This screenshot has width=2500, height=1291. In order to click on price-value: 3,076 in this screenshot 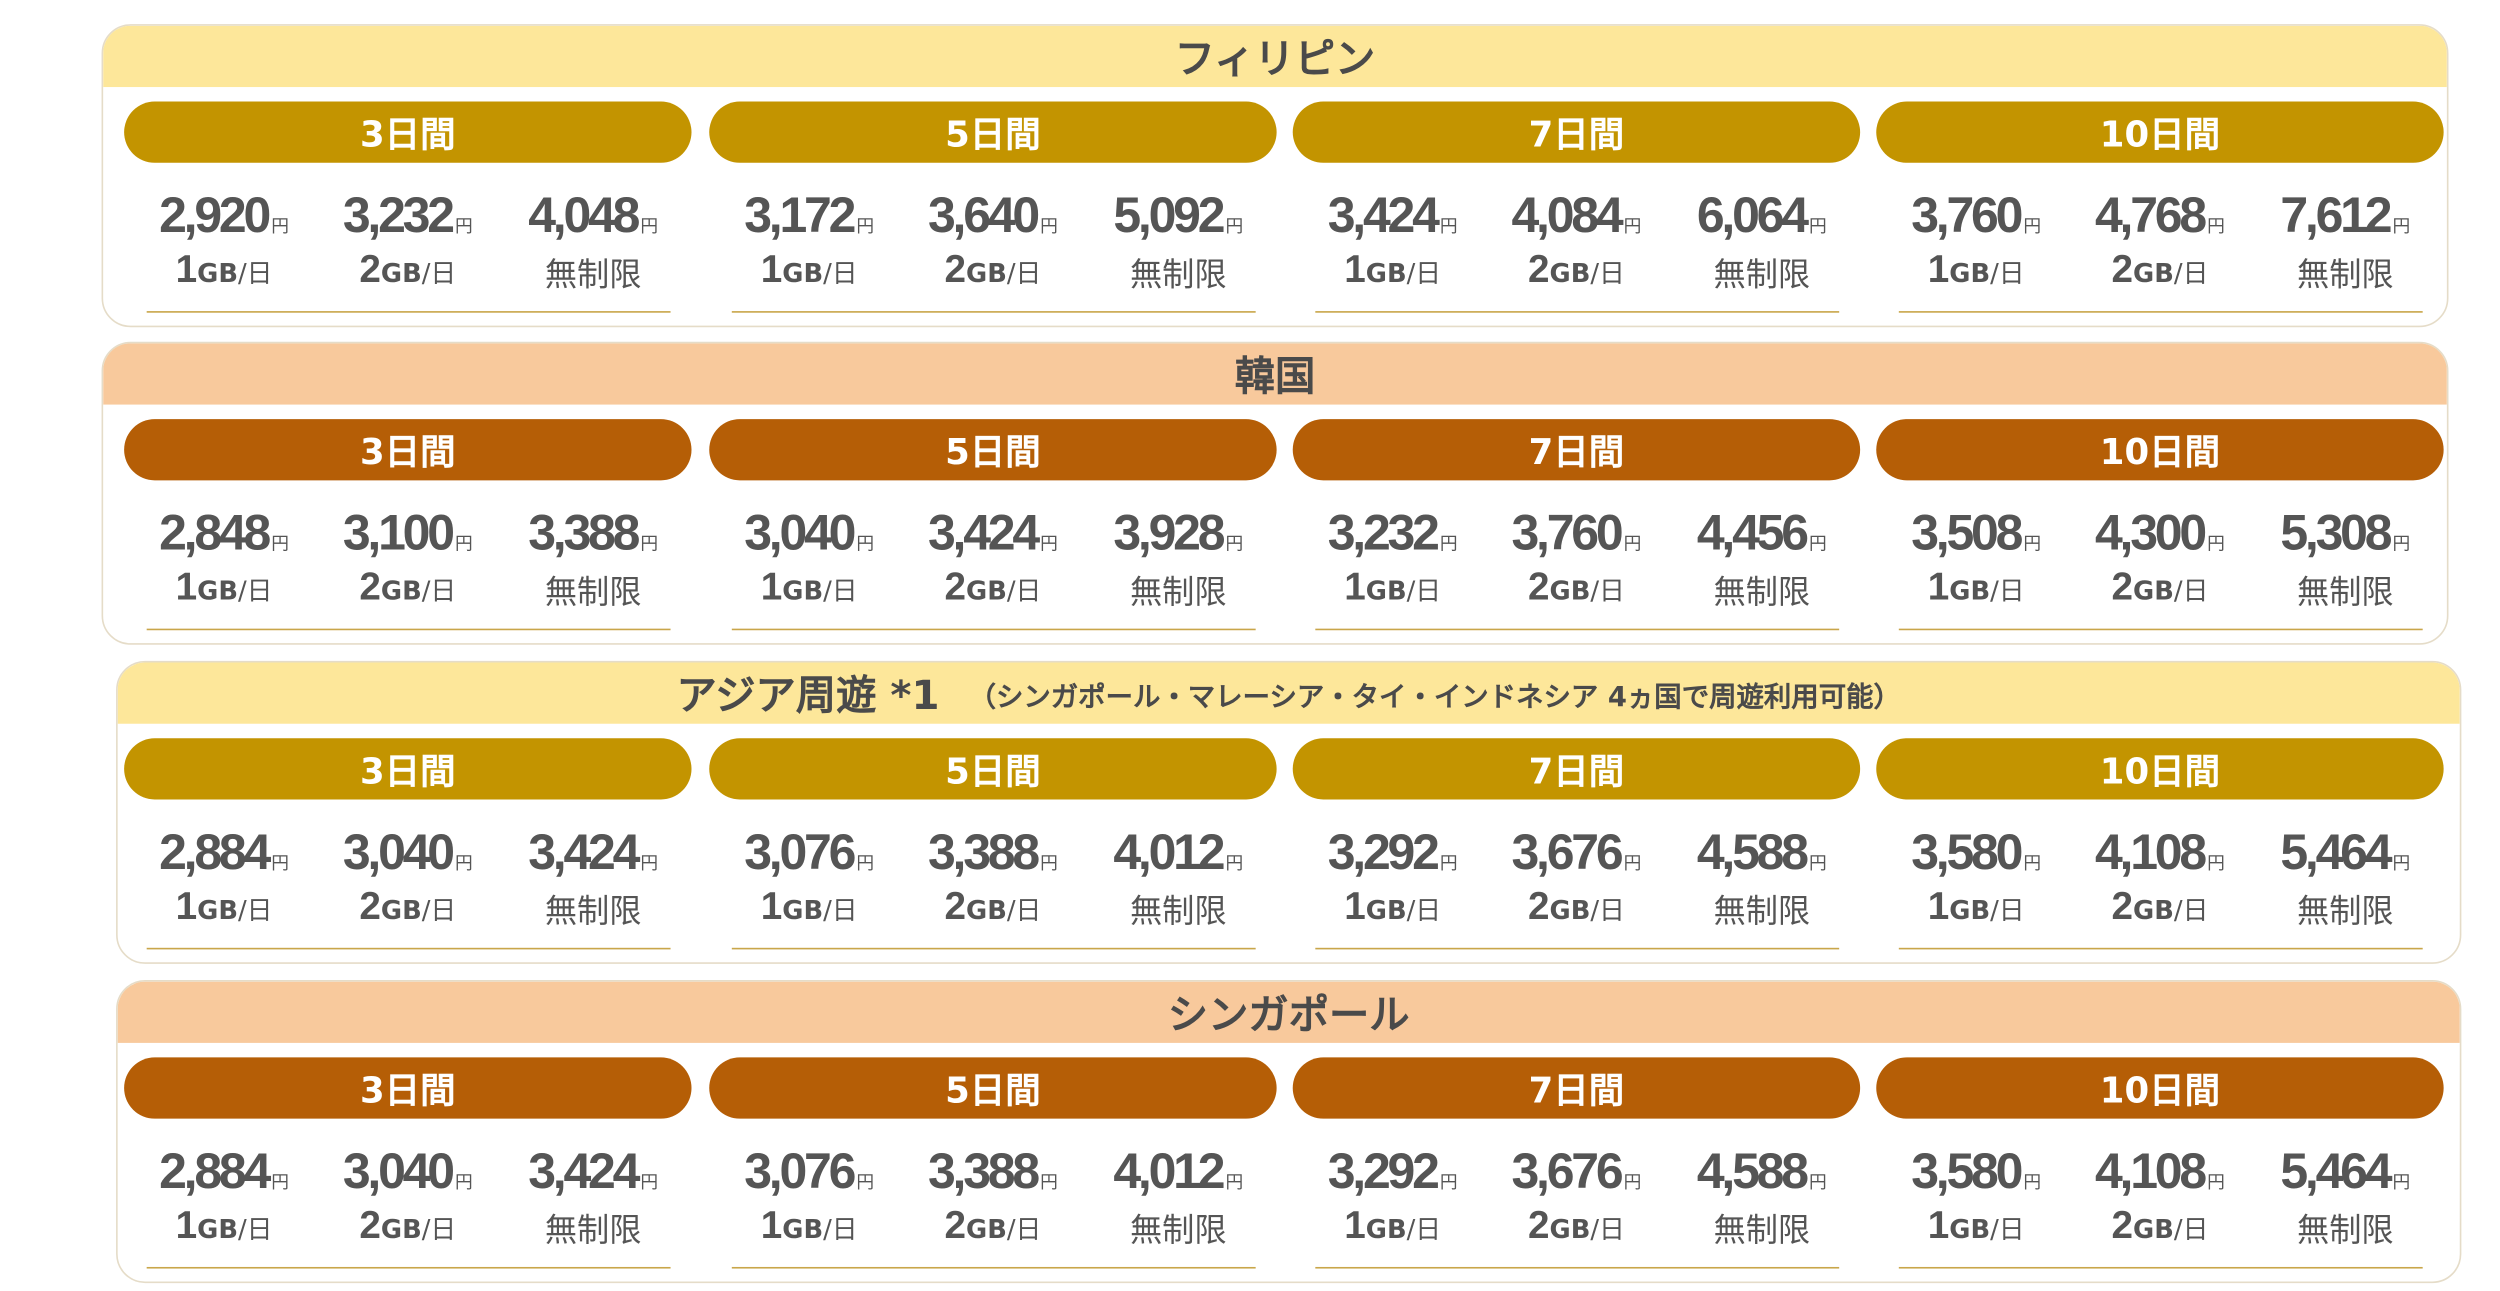, I will do `click(800, 1171)`.